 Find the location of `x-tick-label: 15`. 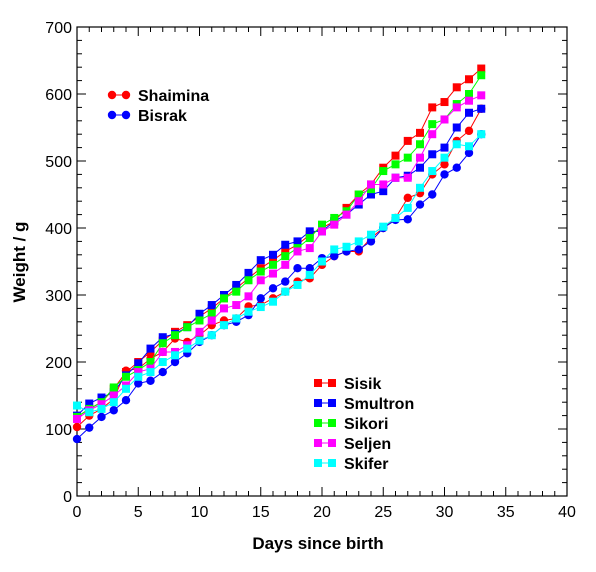

x-tick-label: 15 is located at coordinates (261, 512).